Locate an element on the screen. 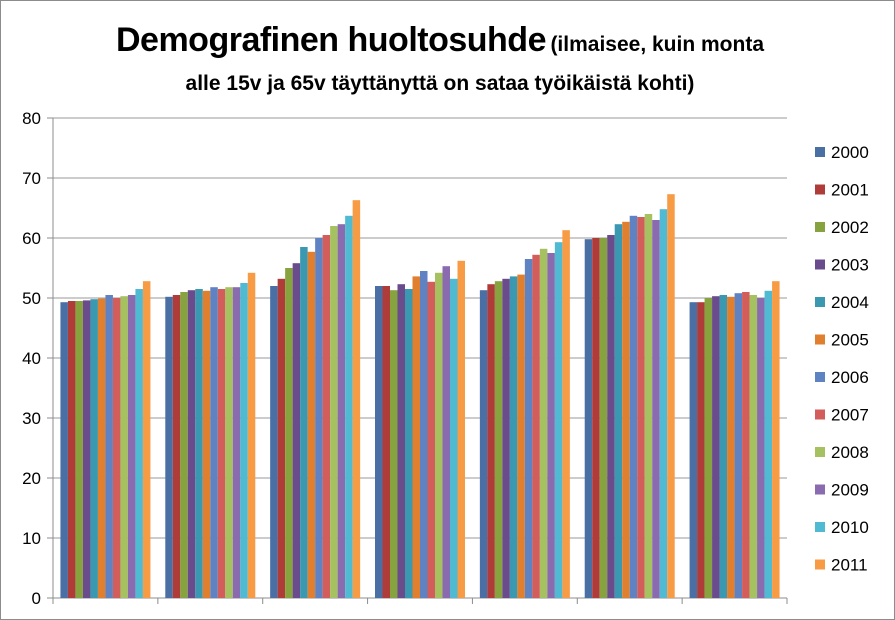 The height and width of the screenshot is (620, 895). legend-label: 2009 is located at coordinates (850, 490).